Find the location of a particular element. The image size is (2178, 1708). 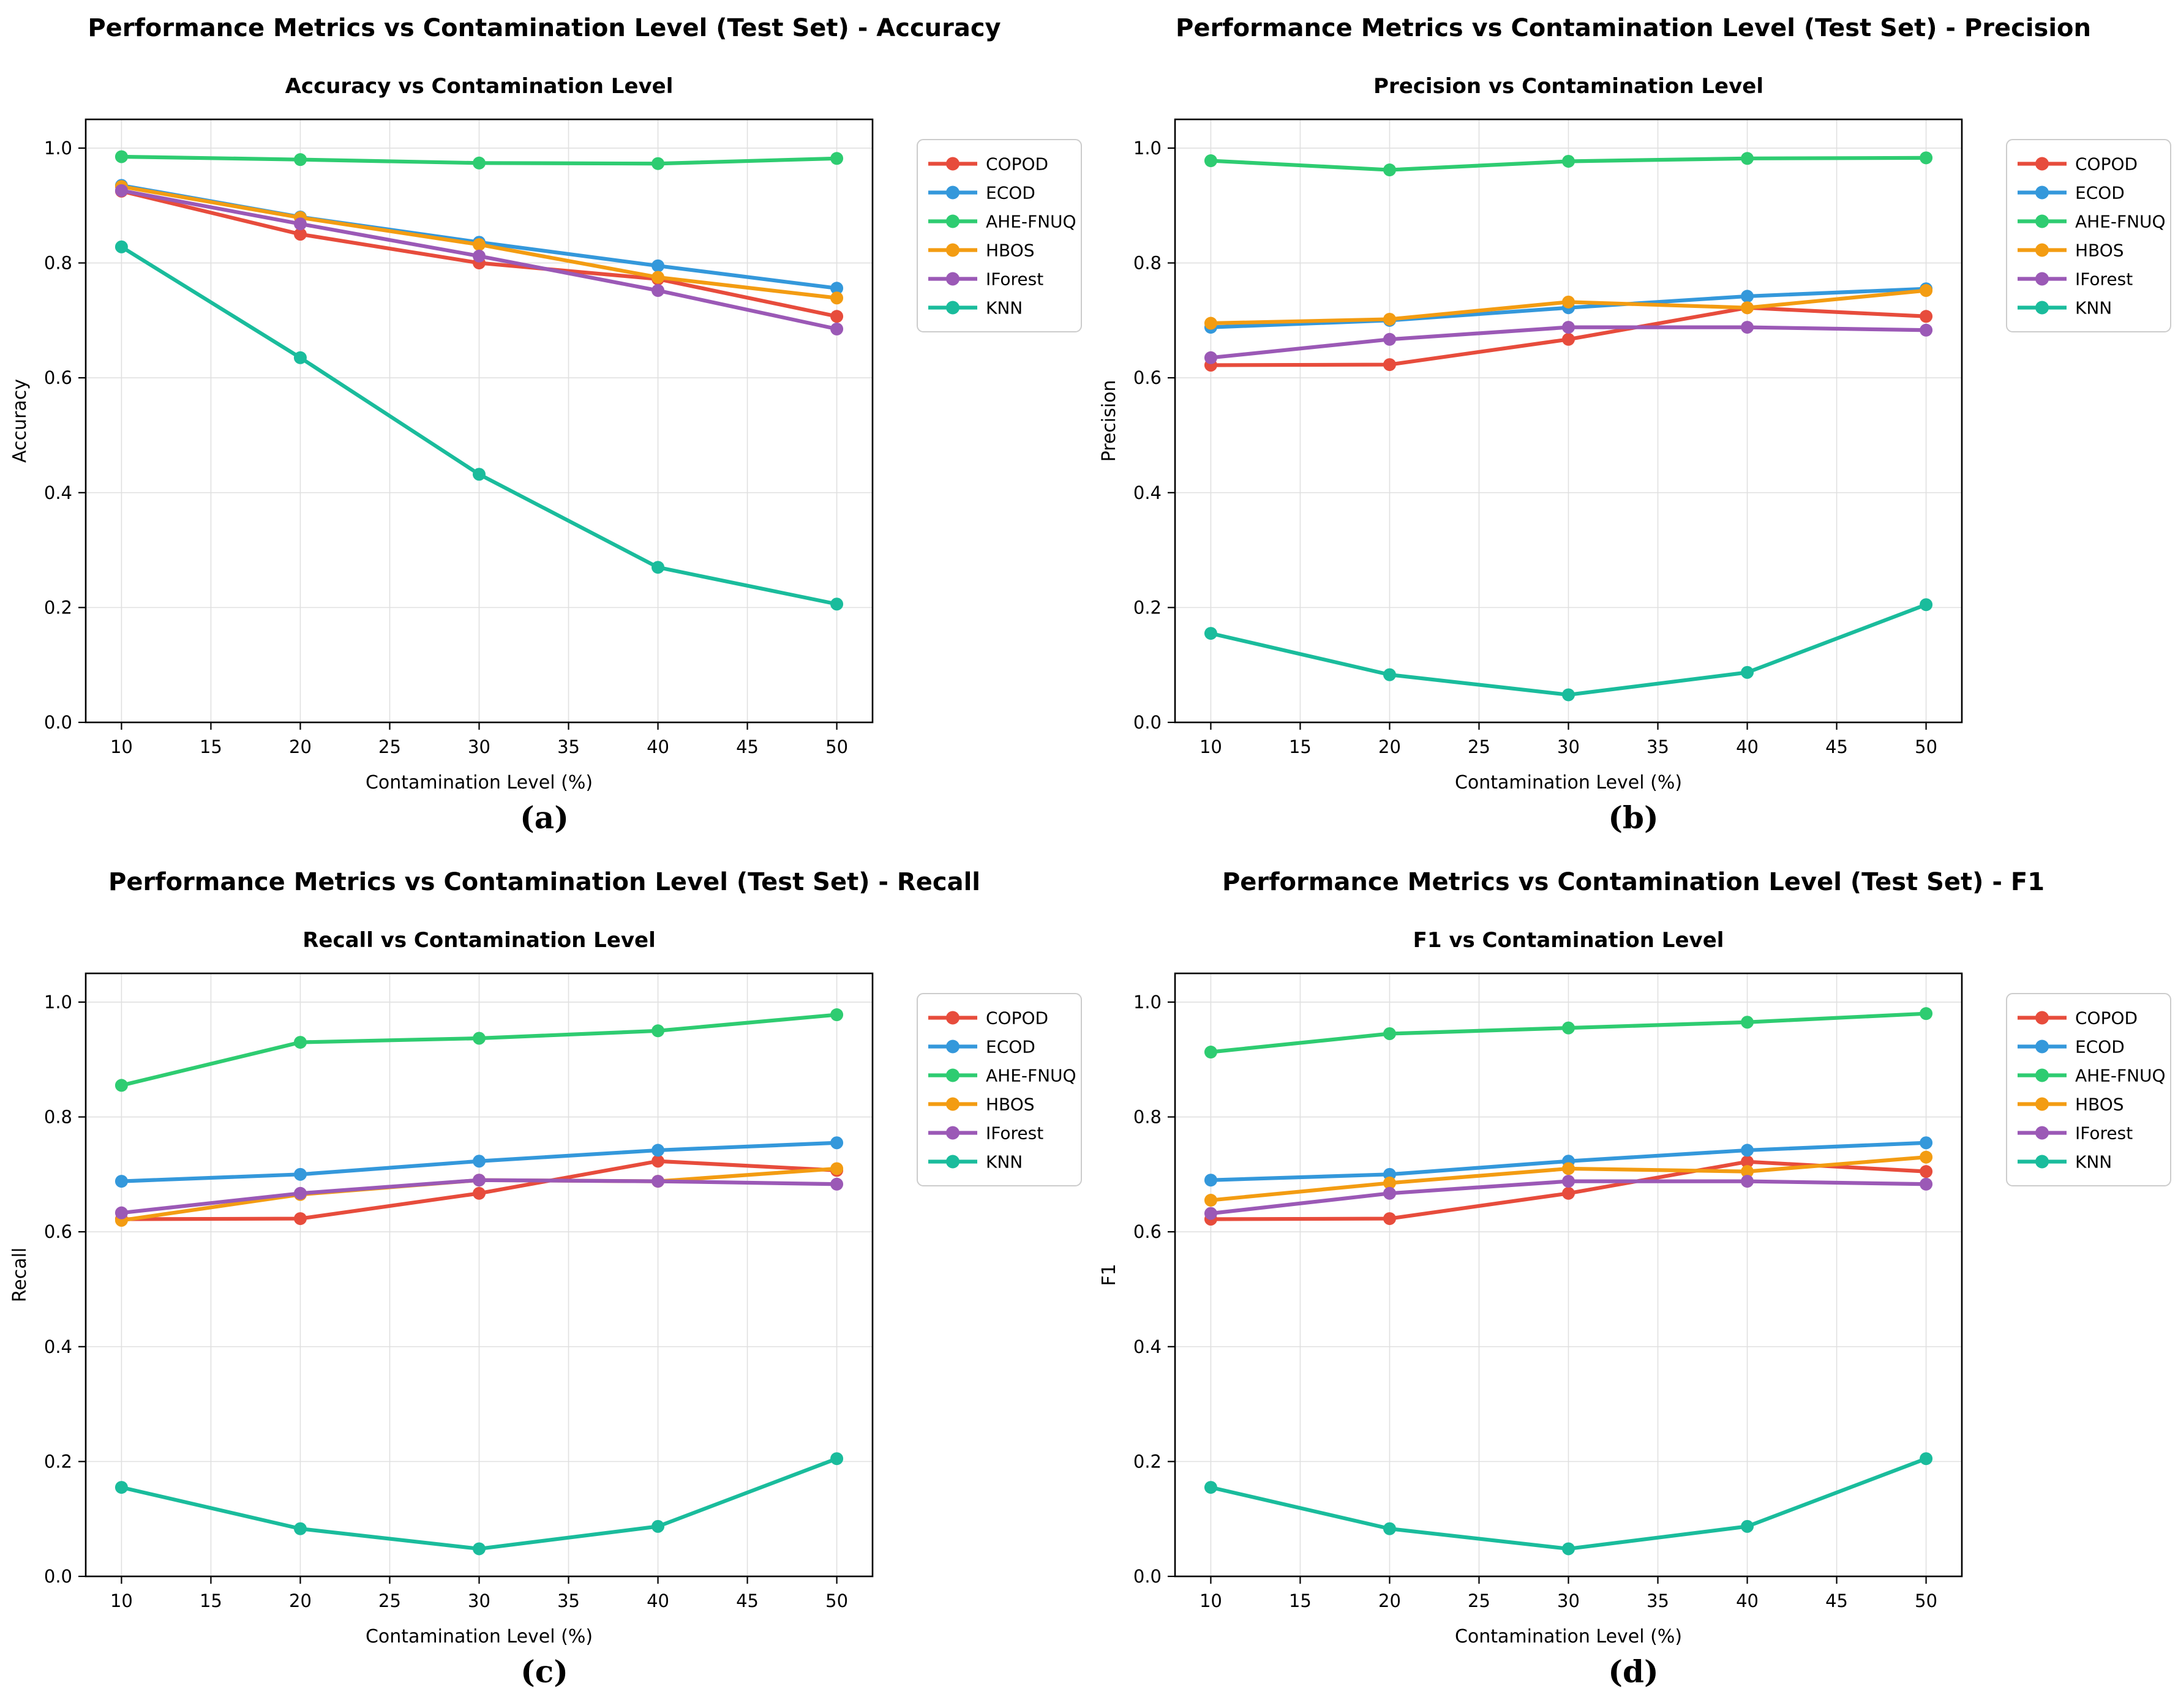

legend-label: IForest is located at coordinates (1015, 1133).